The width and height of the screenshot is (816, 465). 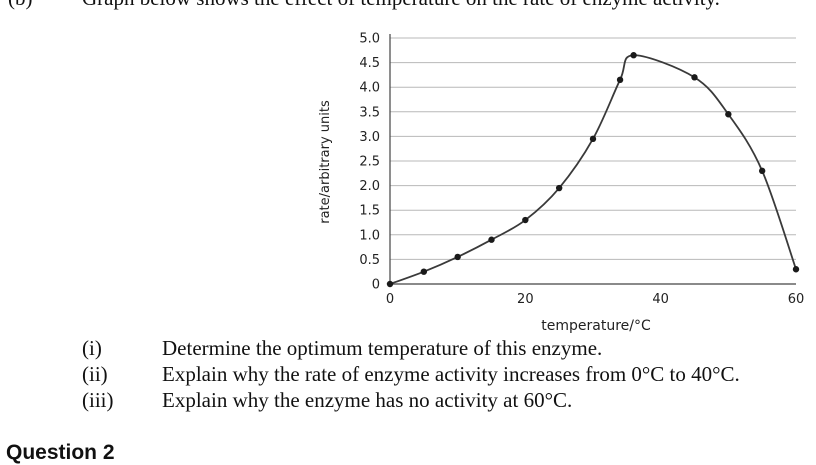 I want to click on y-tick-label: 4.0, so click(x=369, y=88).